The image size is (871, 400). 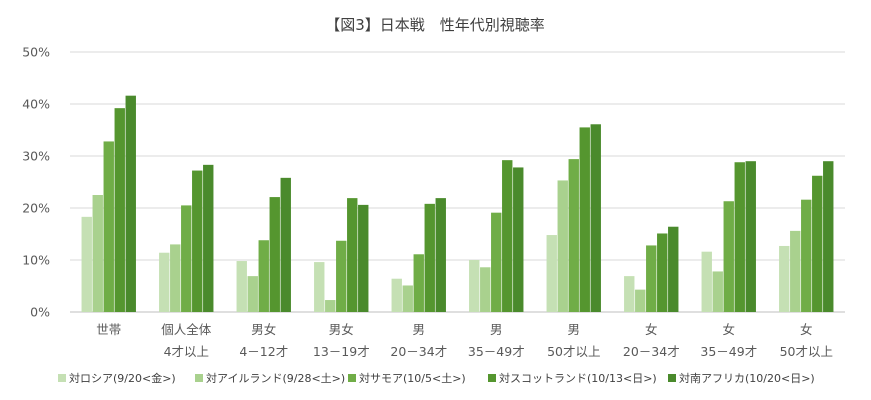 What do you see at coordinates (186, 351) in the screenshot?
I see `x-tick-label: 4才以上` at bounding box center [186, 351].